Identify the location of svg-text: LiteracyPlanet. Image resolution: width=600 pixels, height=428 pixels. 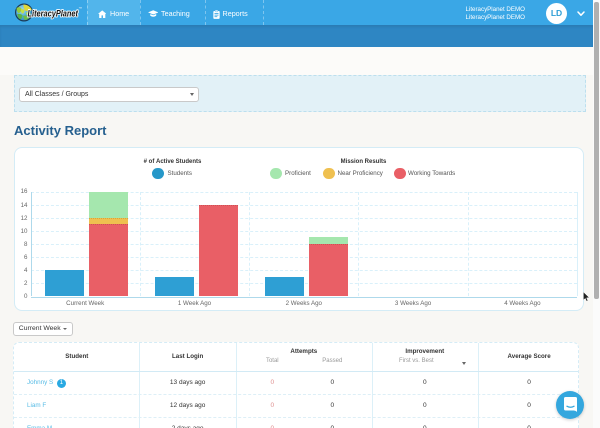
(53, 13).